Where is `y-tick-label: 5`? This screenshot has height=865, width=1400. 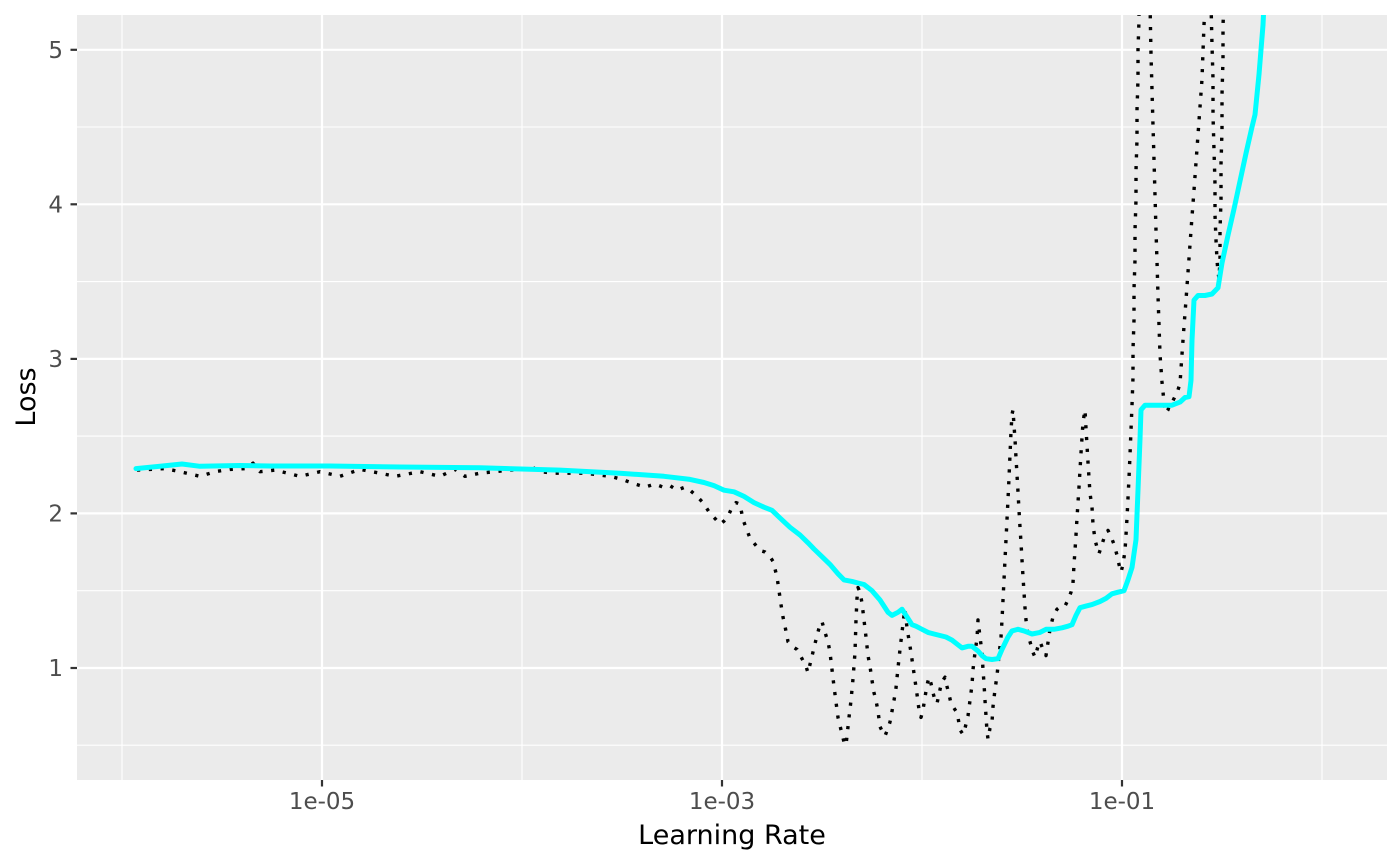 y-tick-label: 5 is located at coordinates (55, 51).